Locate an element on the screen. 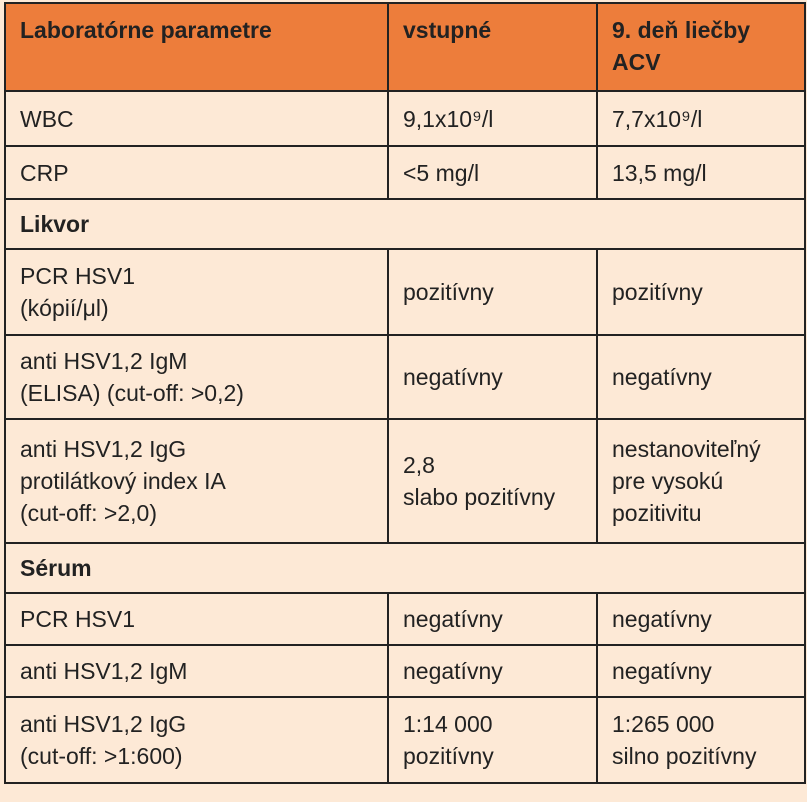 The height and width of the screenshot is (802, 807). param-cell: anti HSV1,2 IgG (cut-off: >1:600) is located at coordinates (196, 740).